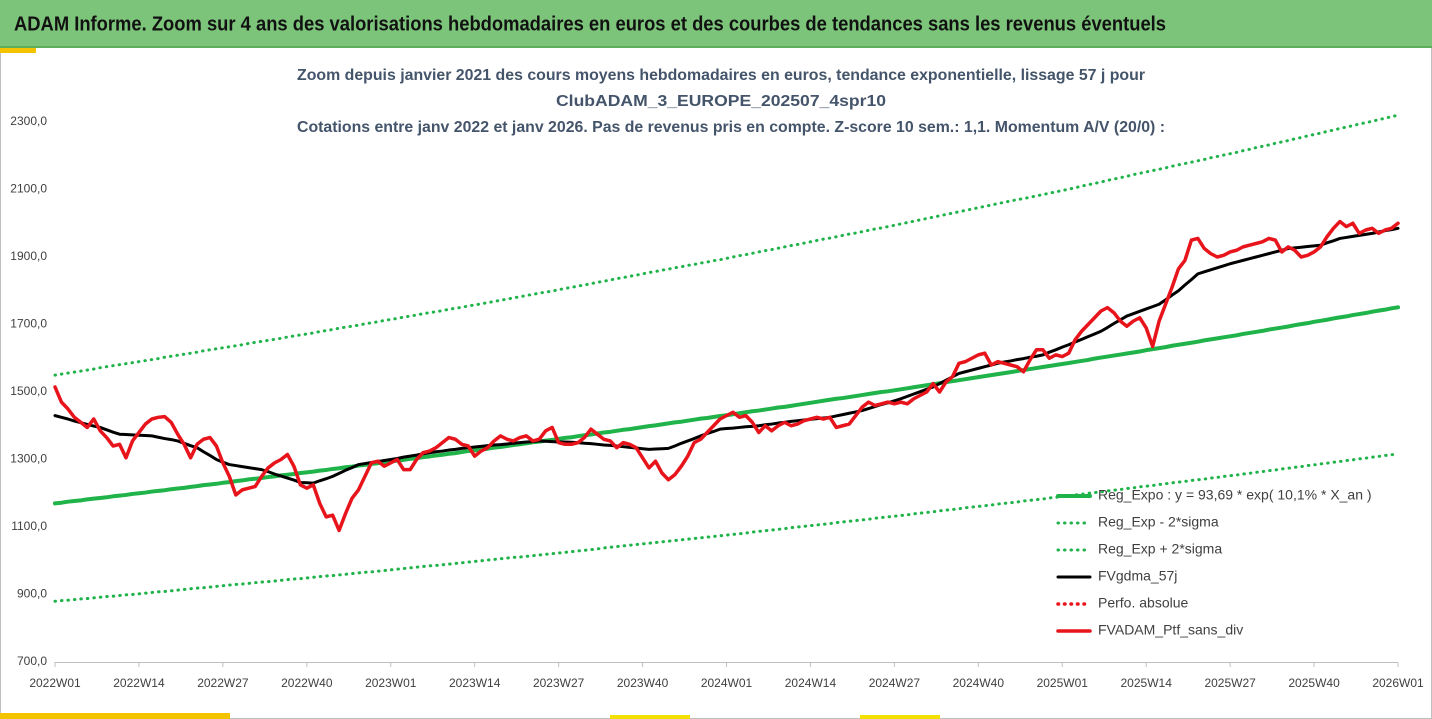 This screenshot has height=719, width=1432. Describe the element at coordinates (28, 256) in the screenshot. I see `y-tick-label: 1900,0` at that location.